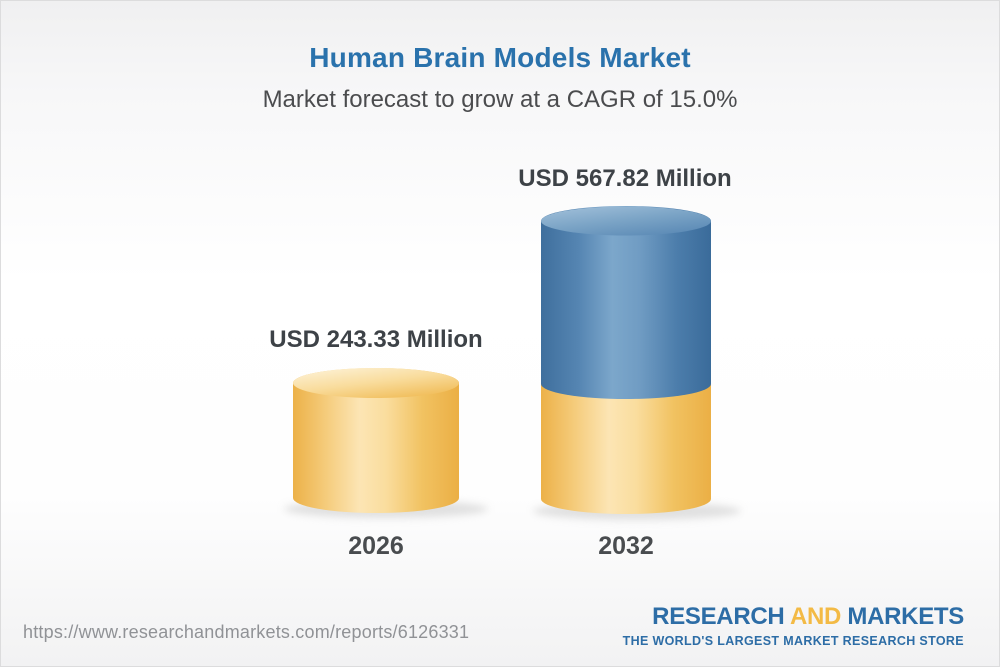 The image size is (1000, 667). What do you see at coordinates (625, 178) in the screenshot?
I see `value-label-2032: USD 567.82 Million` at bounding box center [625, 178].